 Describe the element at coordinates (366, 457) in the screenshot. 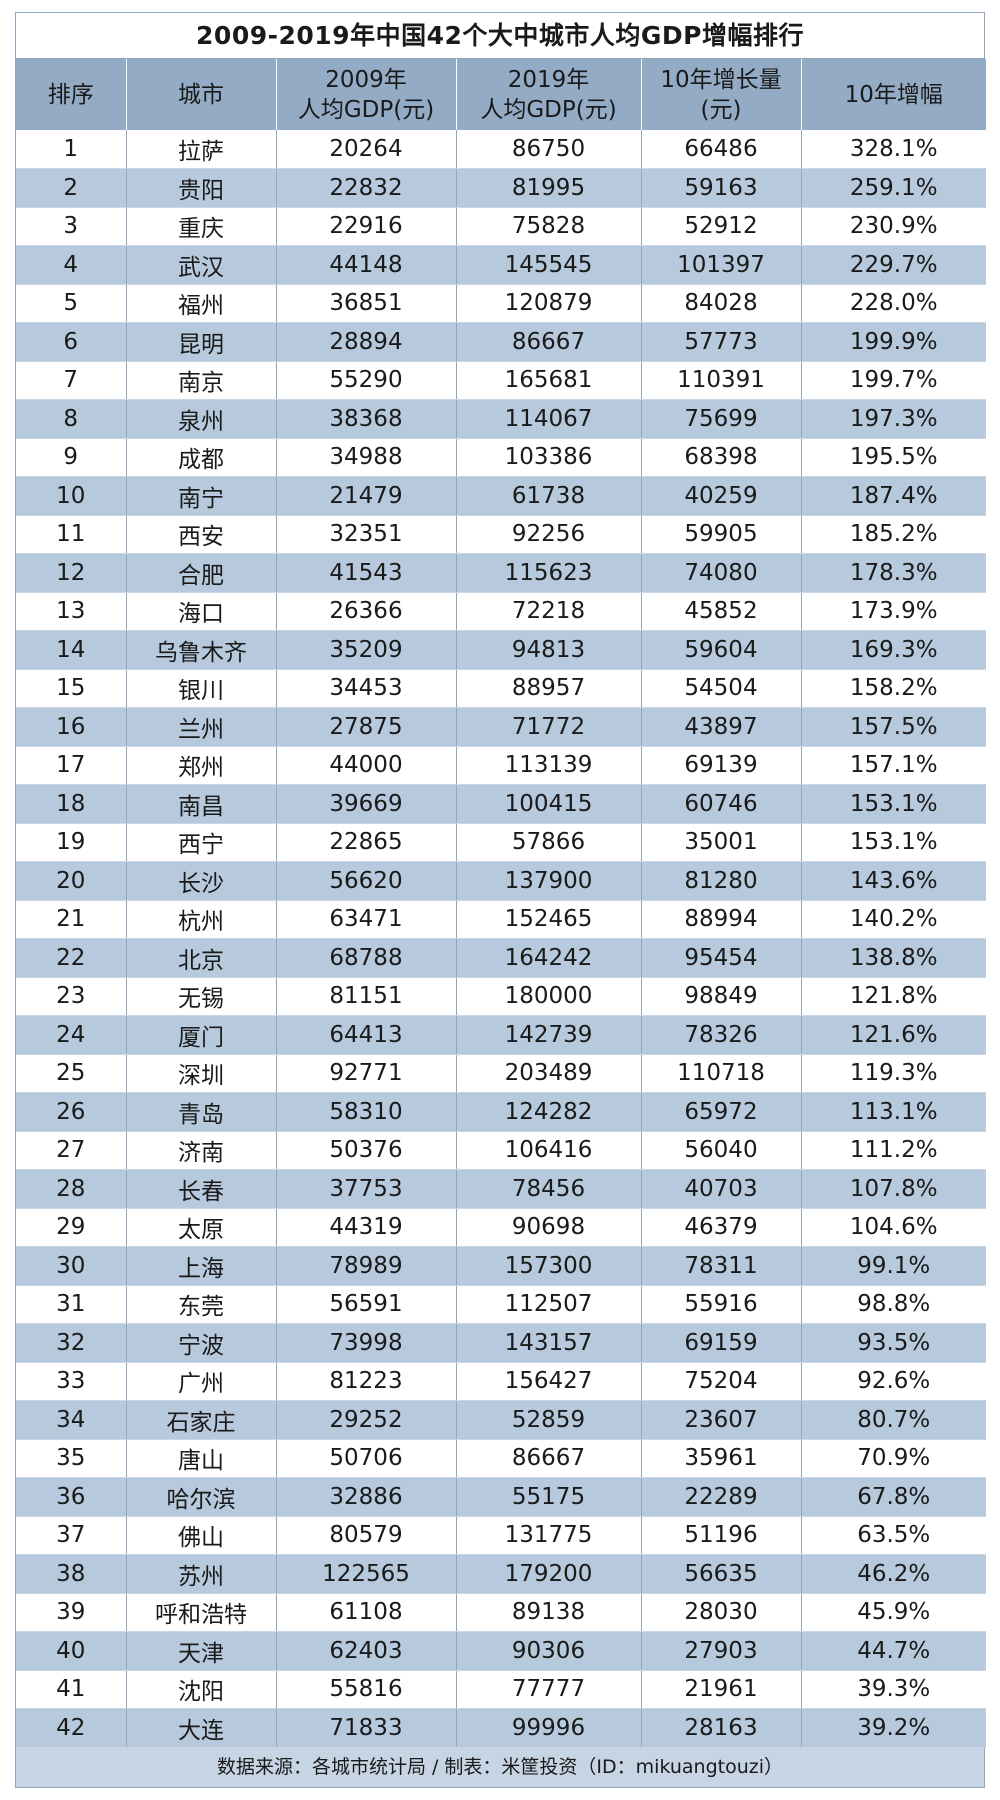

I see `gdp-2009-cell: 34988` at that location.